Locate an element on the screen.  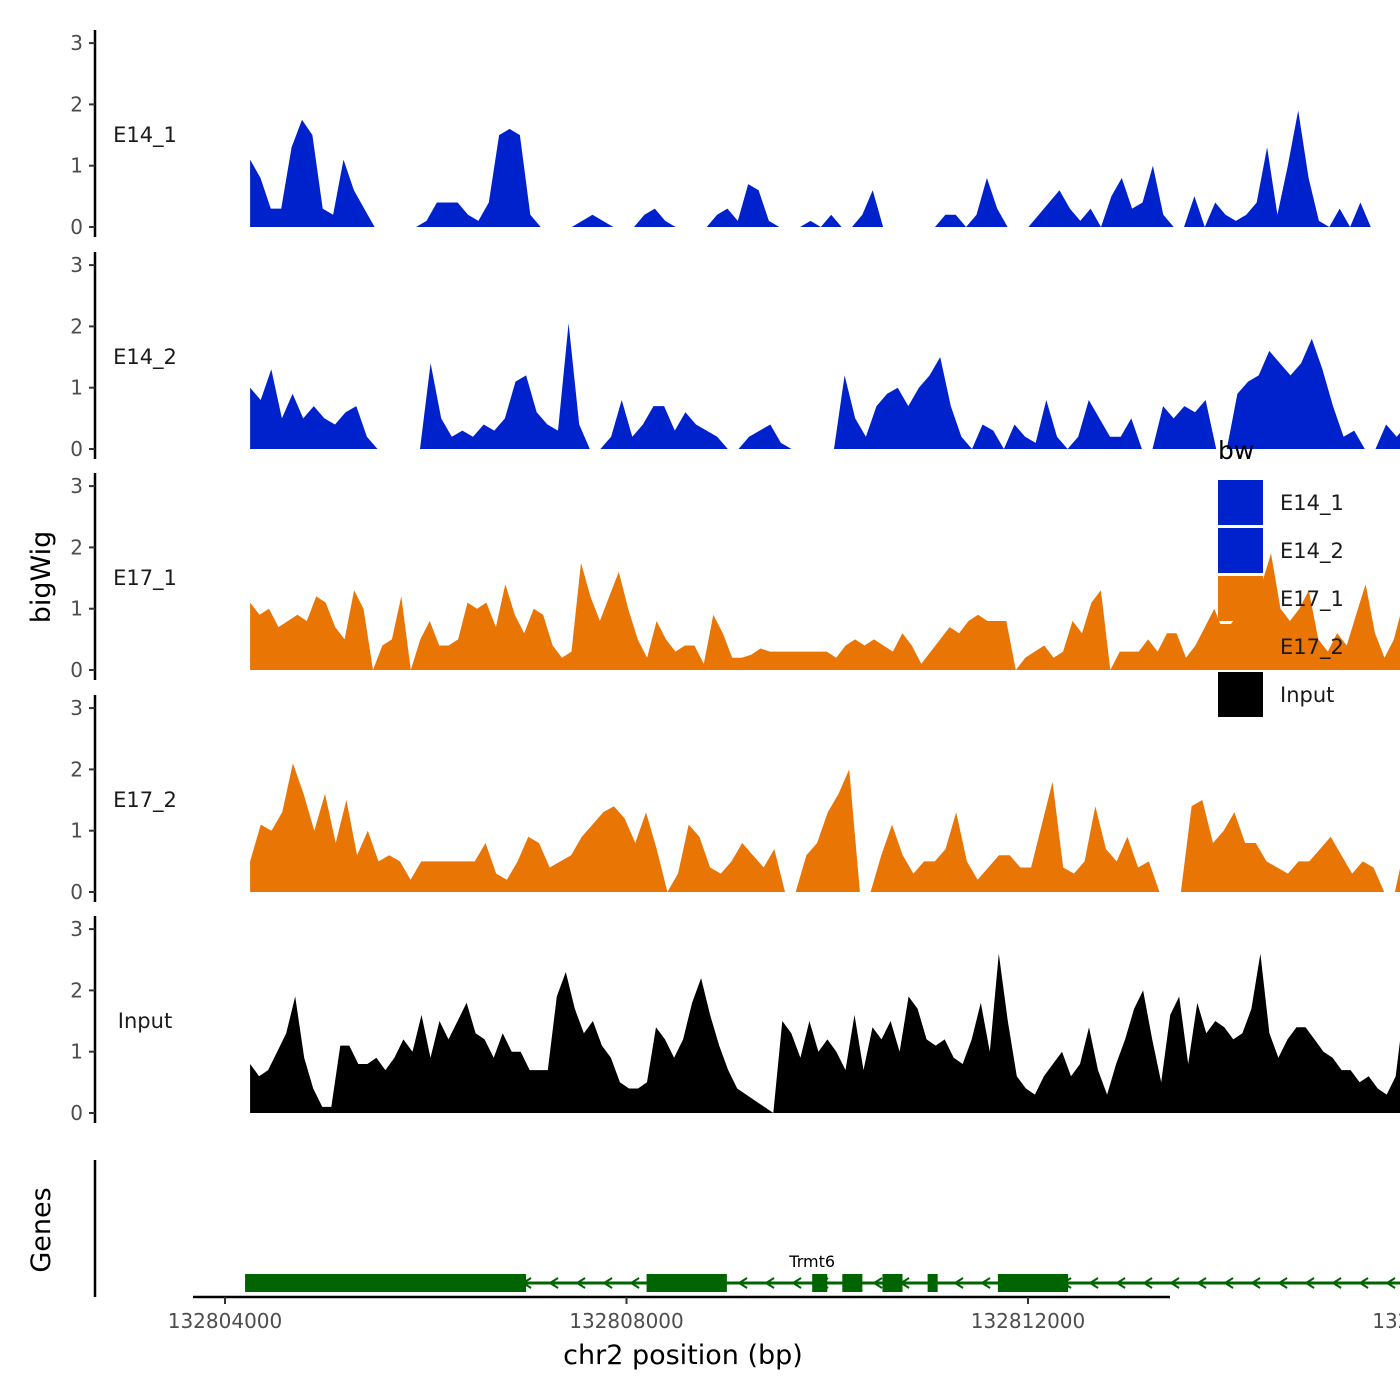
track-E17_1: 0 1 2 3 E17_1 is located at coordinates (735, 577).